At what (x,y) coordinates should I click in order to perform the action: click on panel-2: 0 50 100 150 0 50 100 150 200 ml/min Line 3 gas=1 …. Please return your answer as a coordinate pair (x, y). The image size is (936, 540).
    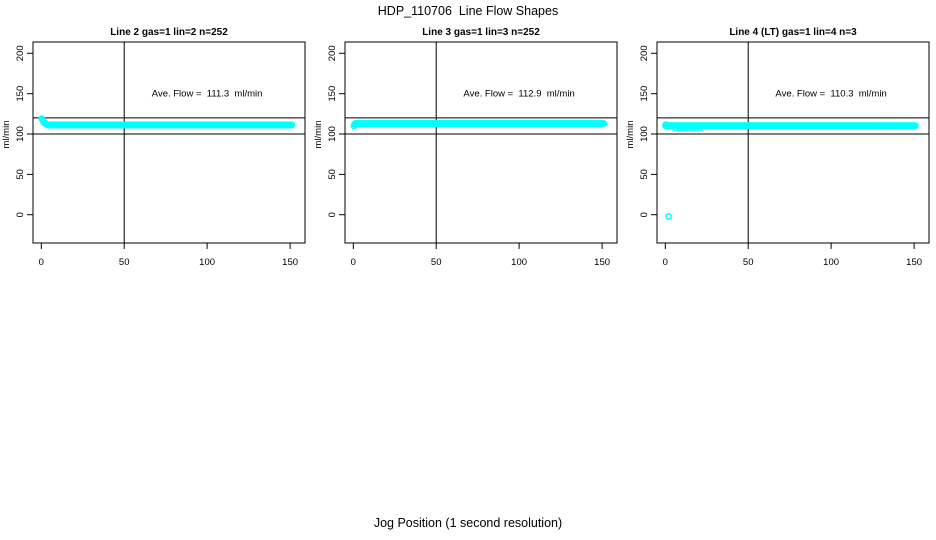
    Looking at the image, I should click on (465, 147).